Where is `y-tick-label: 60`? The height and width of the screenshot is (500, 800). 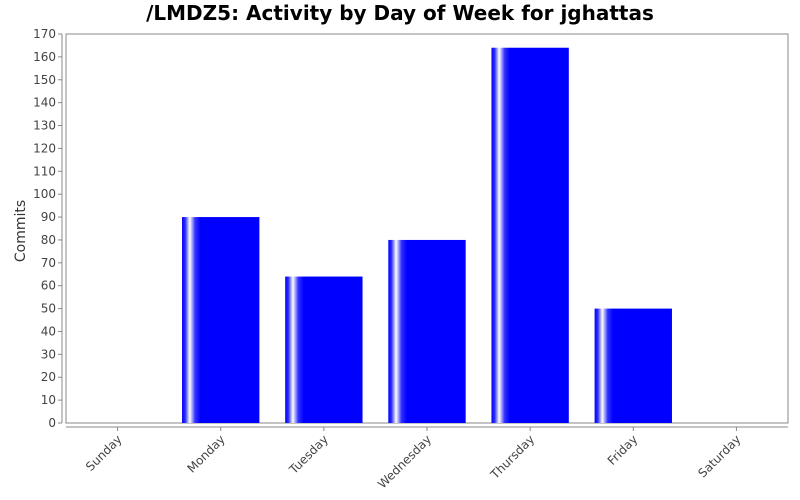
y-tick-label: 60 is located at coordinates (48, 286).